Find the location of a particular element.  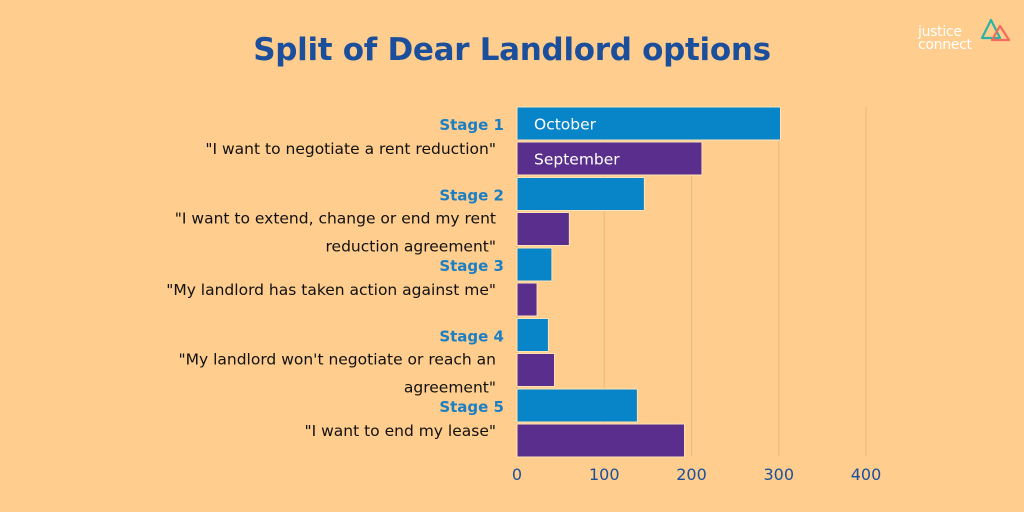

logo-text-line2: connect is located at coordinates (945, 45).